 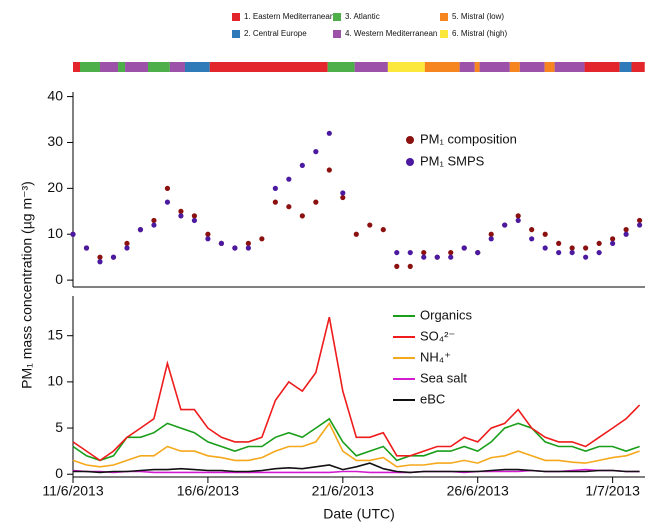 What do you see at coordinates (437, 335) in the screenshot?
I see `legend-label: SO₄²⁻` at bounding box center [437, 335].